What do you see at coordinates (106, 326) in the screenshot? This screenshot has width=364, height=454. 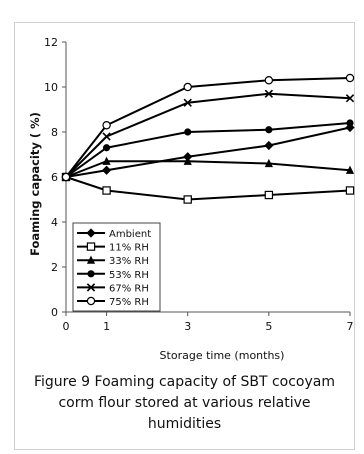 I see `x-tick-label: 1` at bounding box center [106, 326].